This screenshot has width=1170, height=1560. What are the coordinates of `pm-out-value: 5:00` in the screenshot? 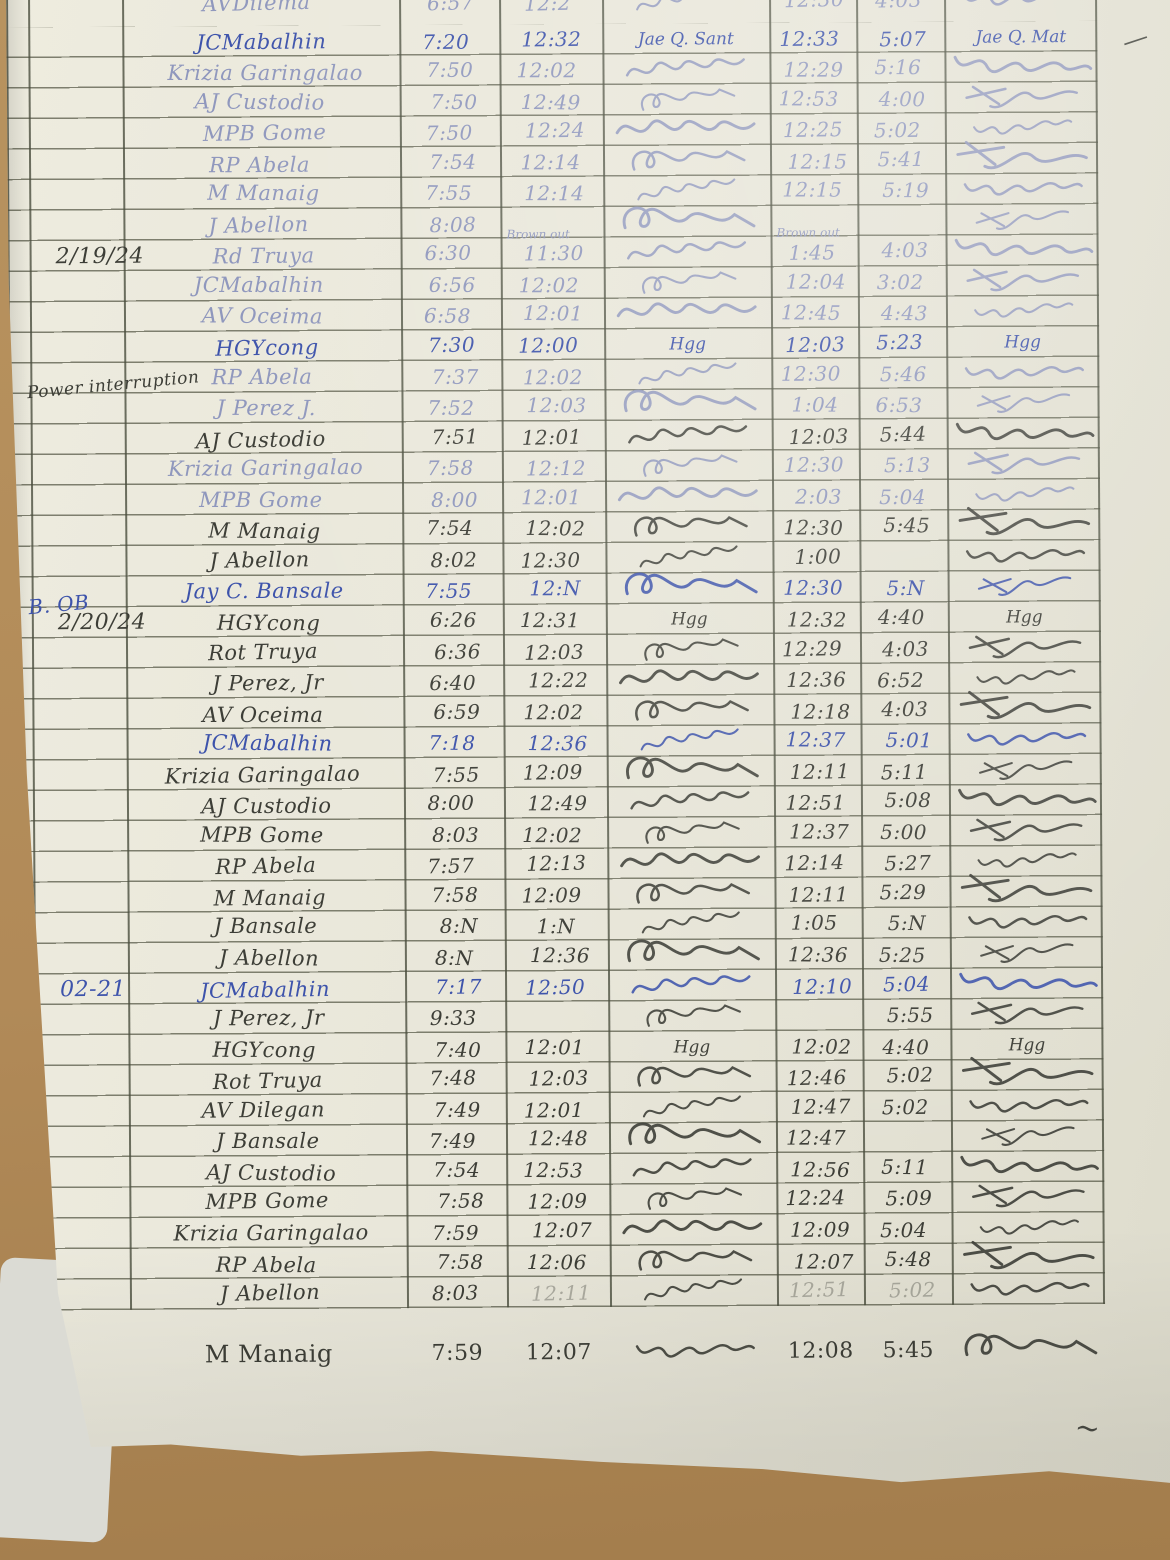 It's located at (903, 831).